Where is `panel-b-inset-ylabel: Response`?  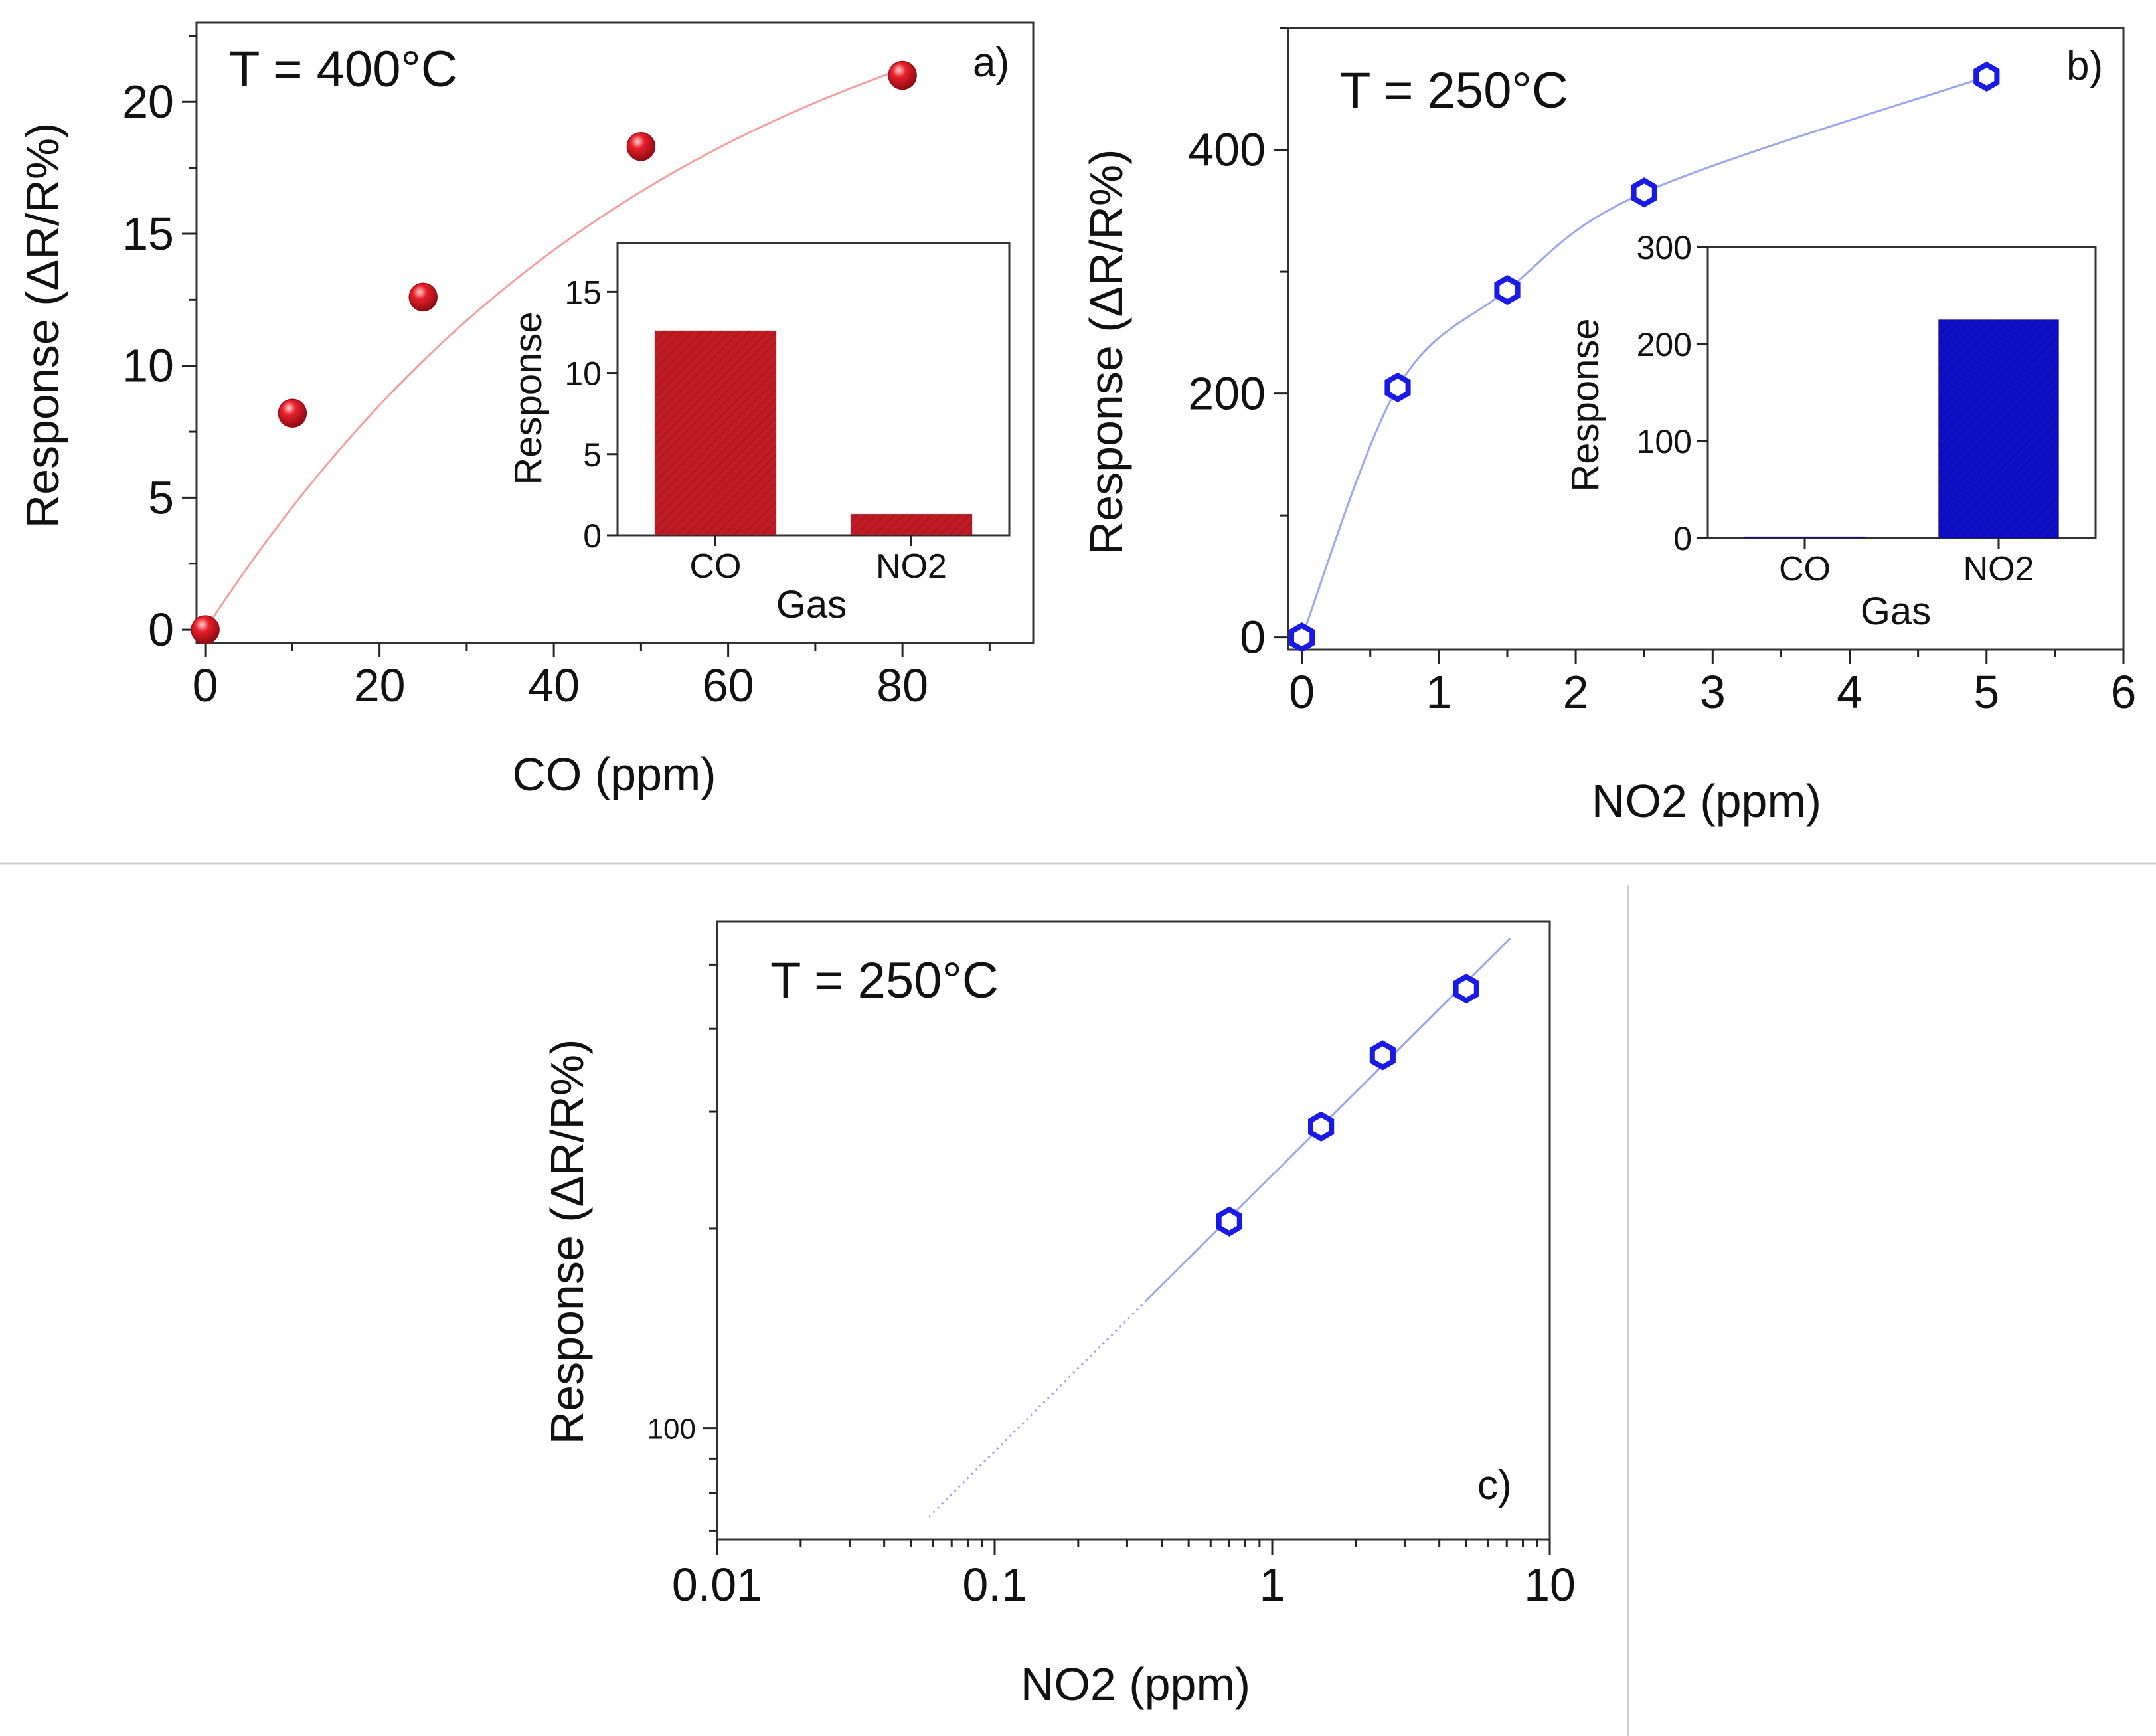
panel-b-inset-ylabel: Response is located at coordinates (1585, 405).